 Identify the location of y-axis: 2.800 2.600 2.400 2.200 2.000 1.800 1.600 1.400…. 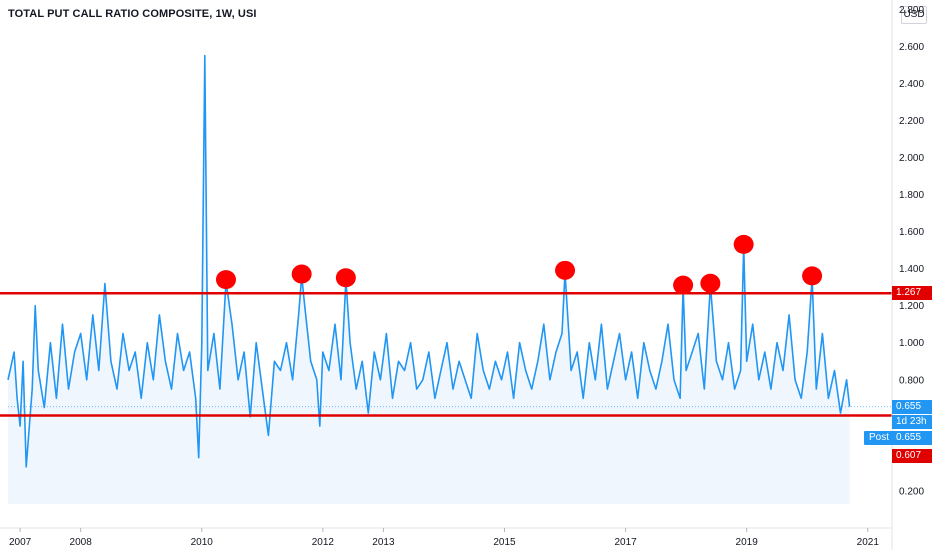
(907, 275).